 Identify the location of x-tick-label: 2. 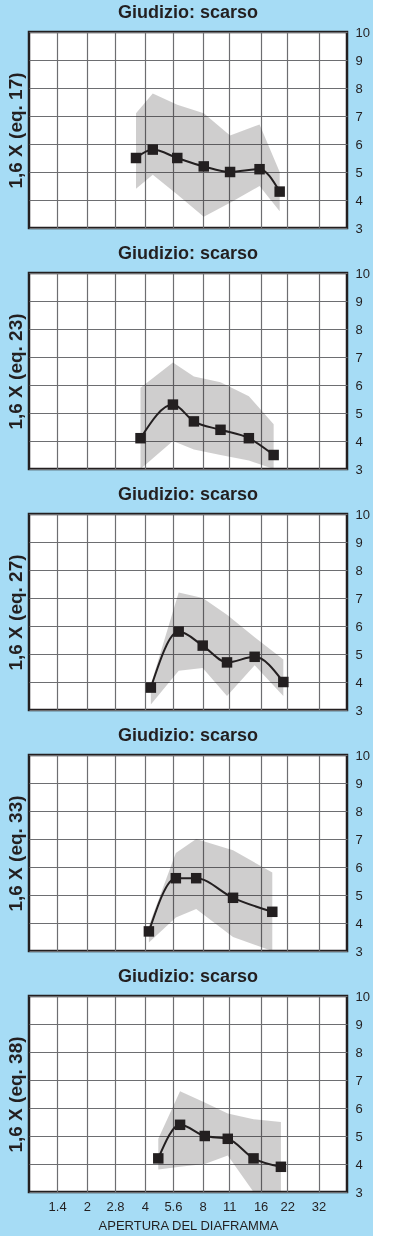
(87, 1206).